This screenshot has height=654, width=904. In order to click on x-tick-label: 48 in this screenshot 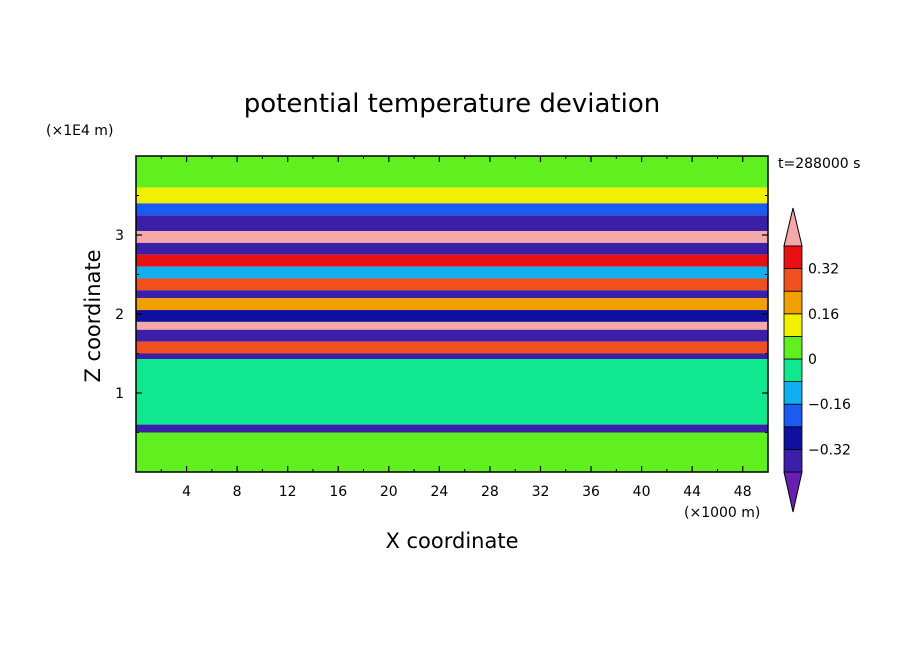, I will do `click(743, 492)`.